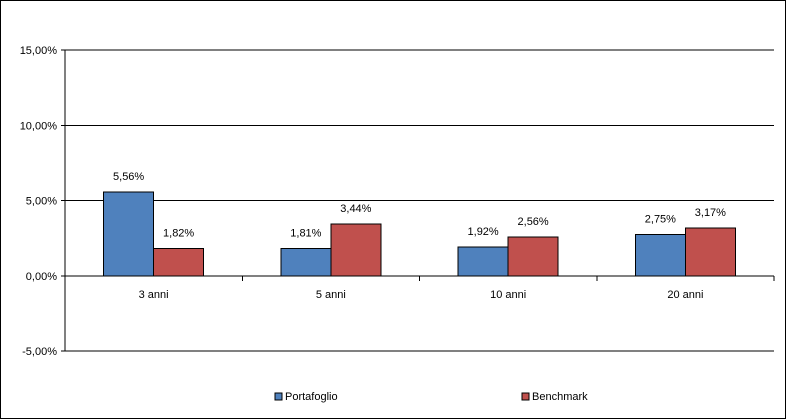  I want to click on data-label: 5,56%, so click(128, 177).